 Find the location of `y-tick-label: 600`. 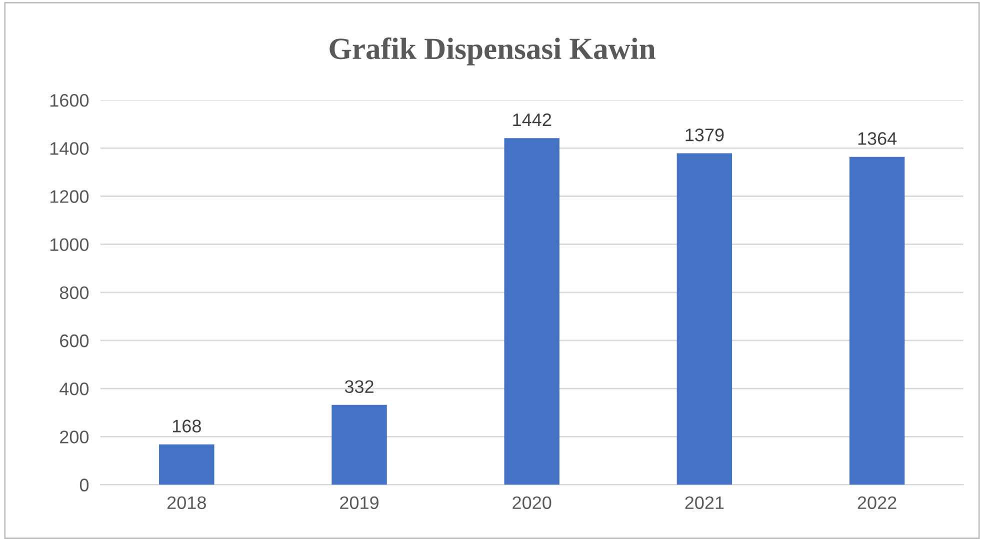

y-tick-label: 600 is located at coordinates (74, 341).